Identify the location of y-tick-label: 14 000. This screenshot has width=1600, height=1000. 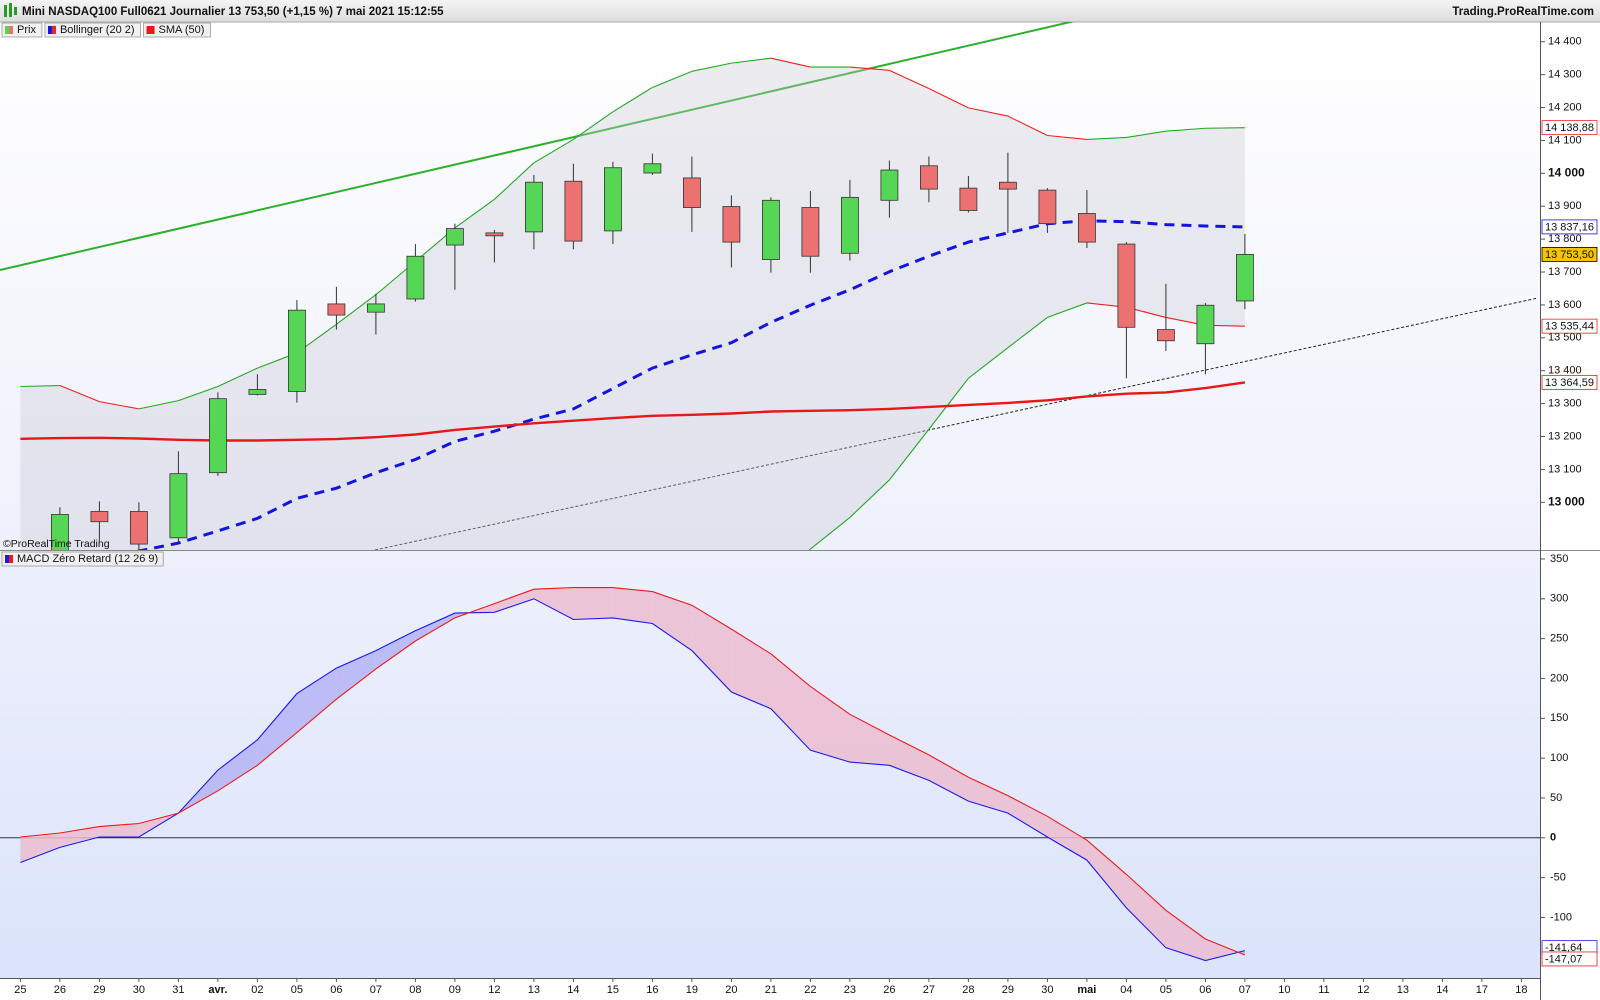
(1566, 172).